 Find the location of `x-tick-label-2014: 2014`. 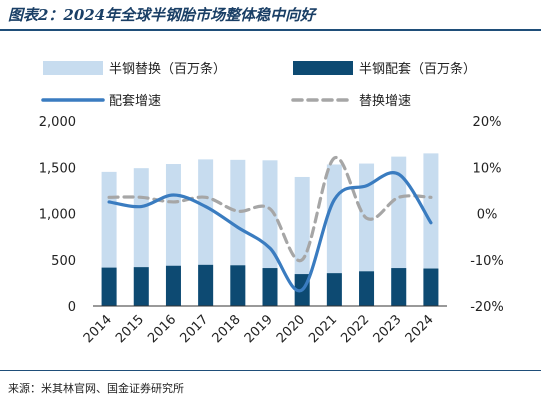

x-tick-label-2014: 2014 is located at coordinates (98, 329).